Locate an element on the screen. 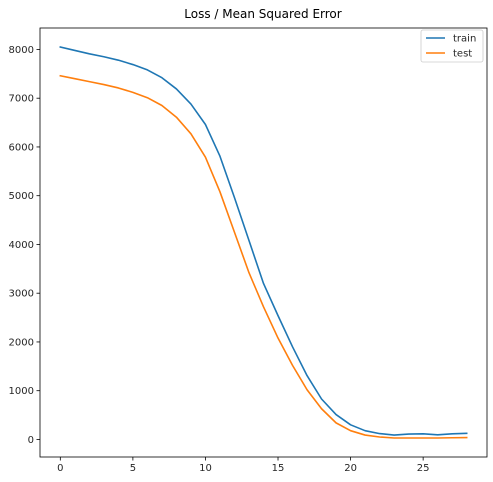  y-tick-label: 0 is located at coordinates (31, 440).